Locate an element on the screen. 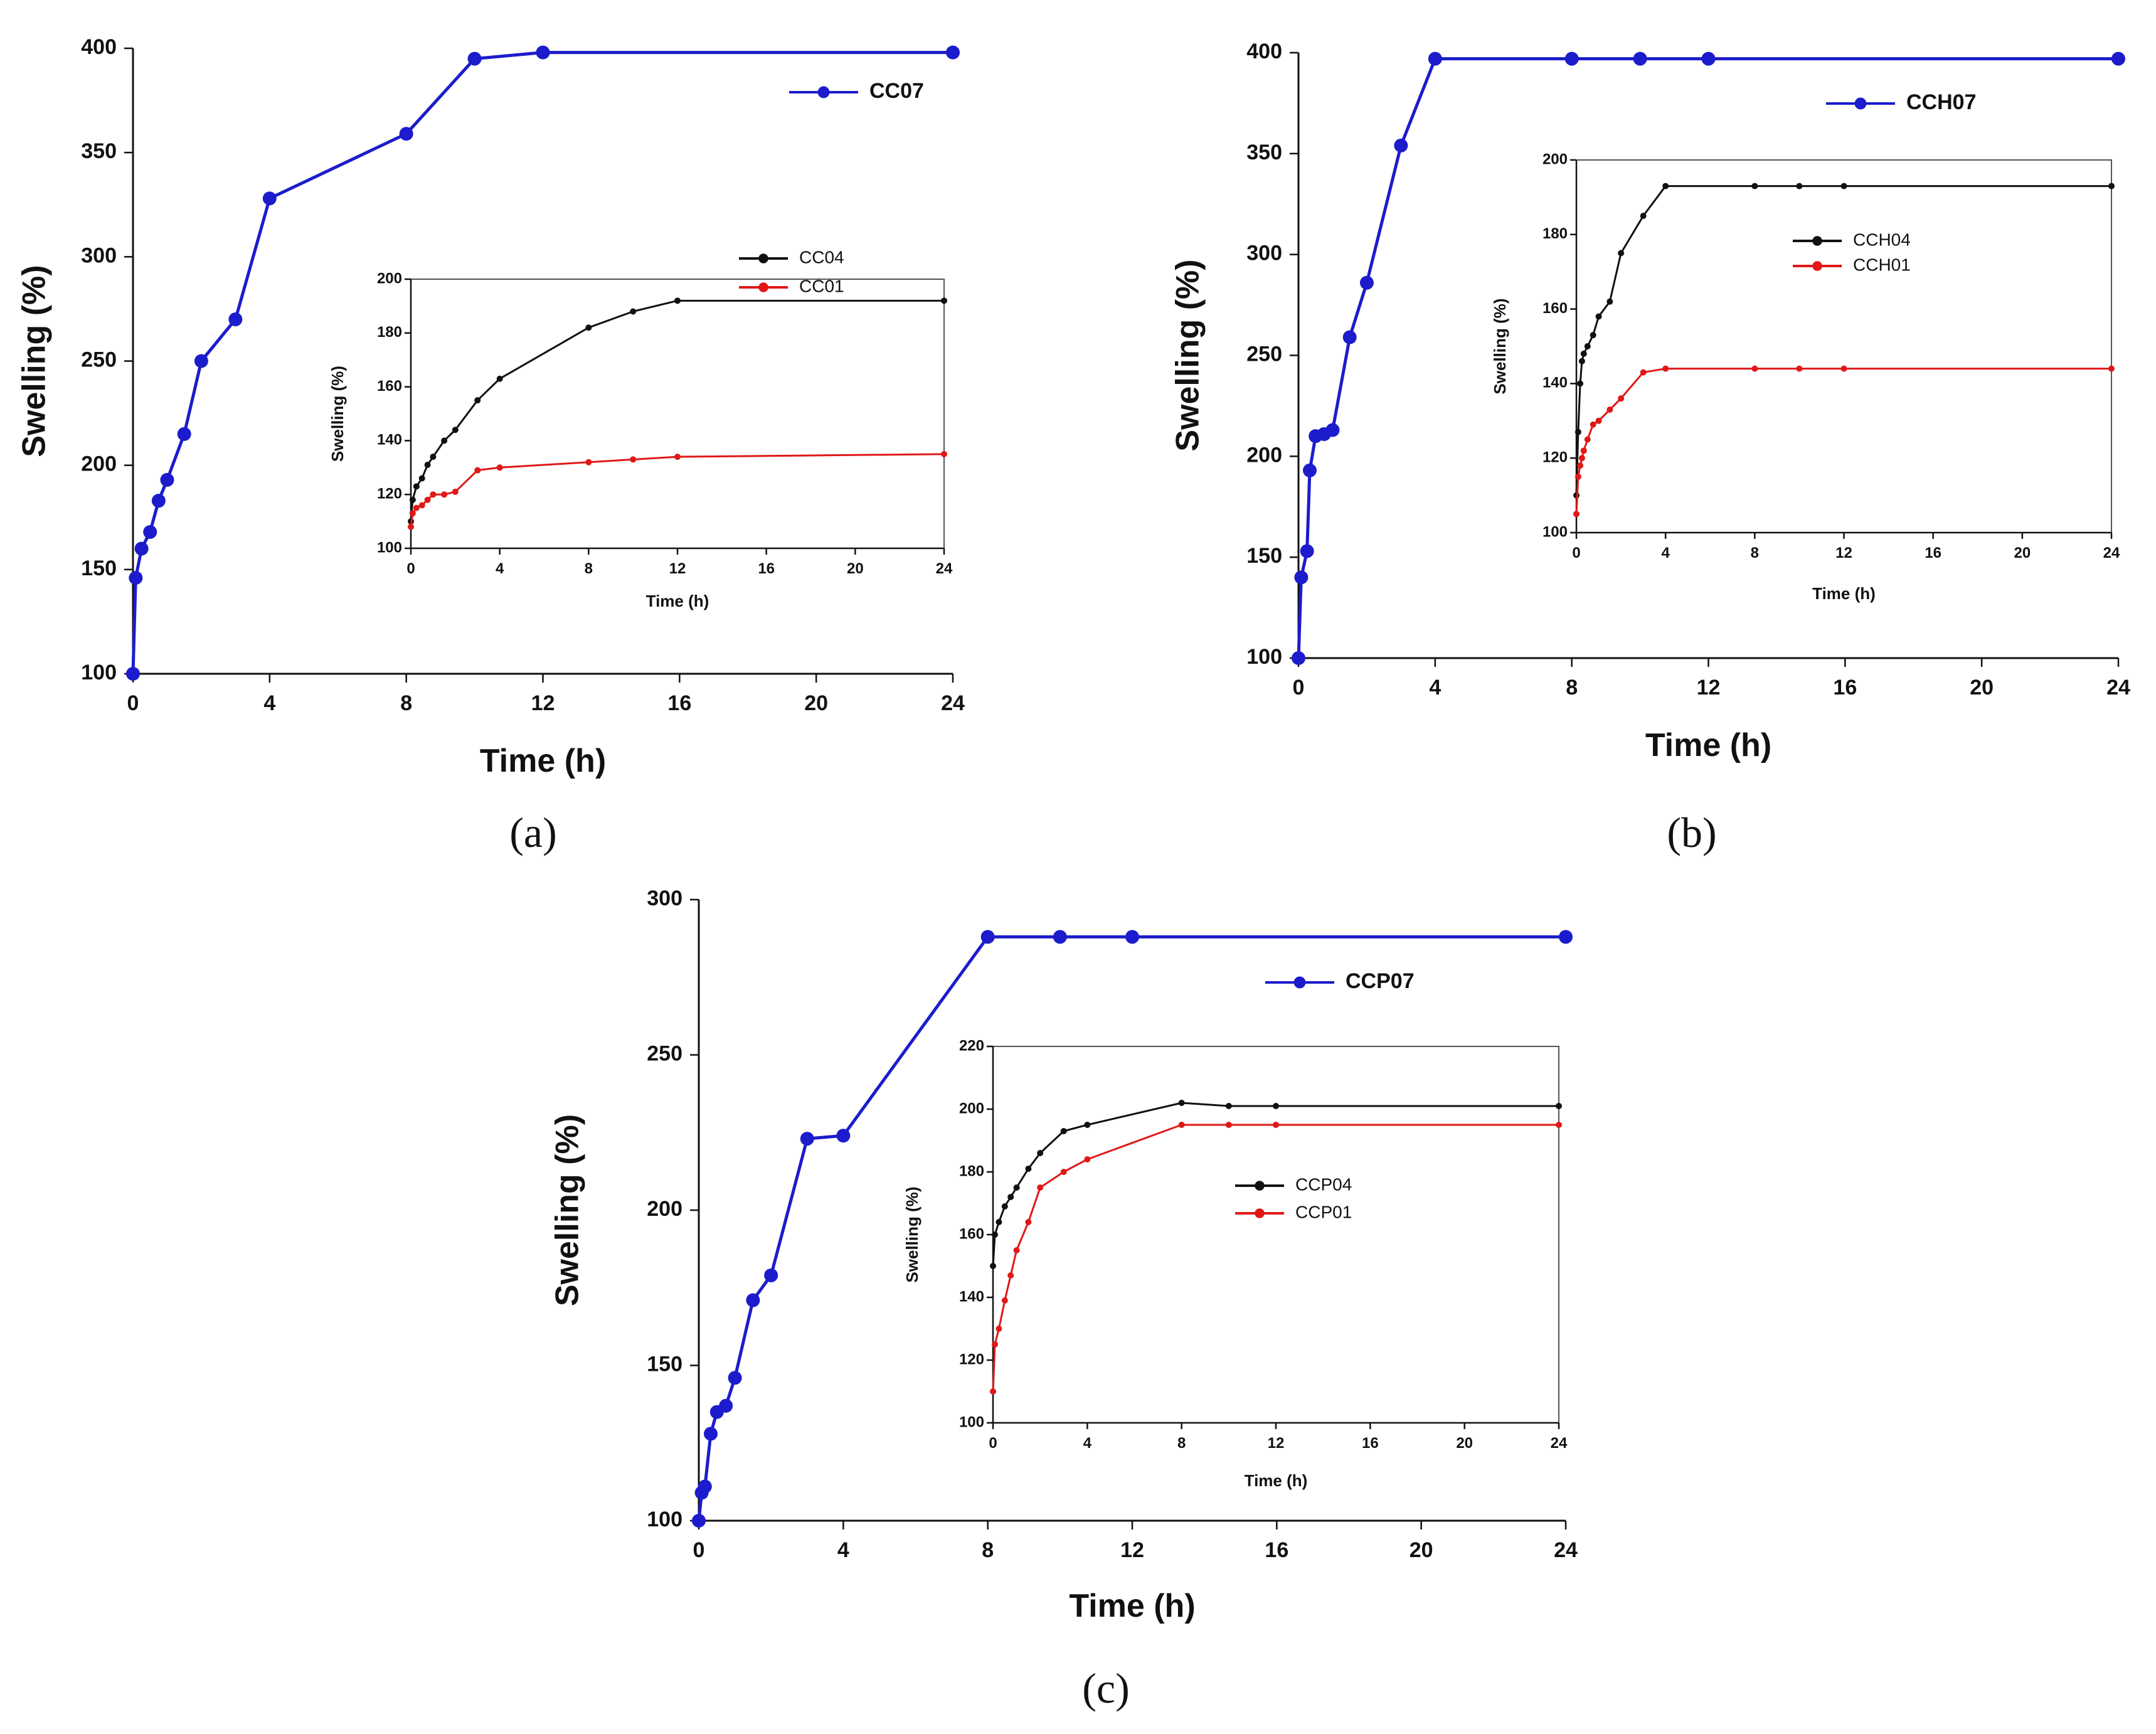 This screenshot has width=2156, height=1734. main-legend-label-cch07: CCH07 is located at coordinates (1941, 102).